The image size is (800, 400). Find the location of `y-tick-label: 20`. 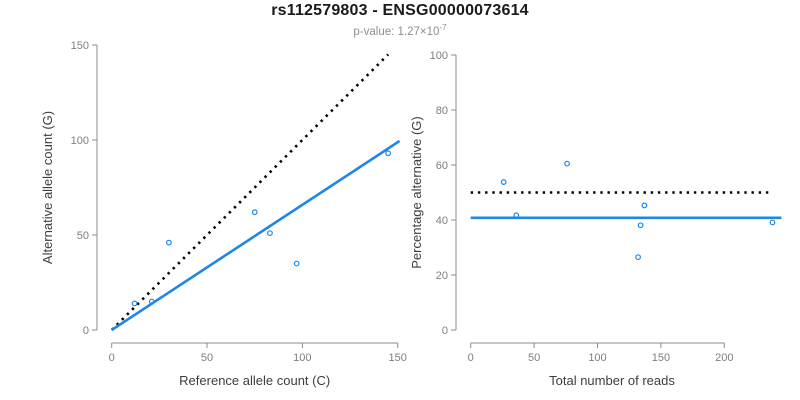

y-tick-label: 20 is located at coordinates (442, 276).